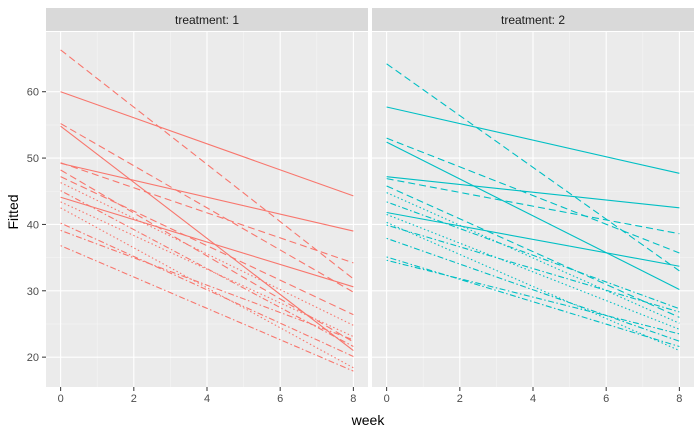 The image size is (700, 432). Describe the element at coordinates (33, 358) in the screenshot. I see `y-tick-label: 20` at that location.